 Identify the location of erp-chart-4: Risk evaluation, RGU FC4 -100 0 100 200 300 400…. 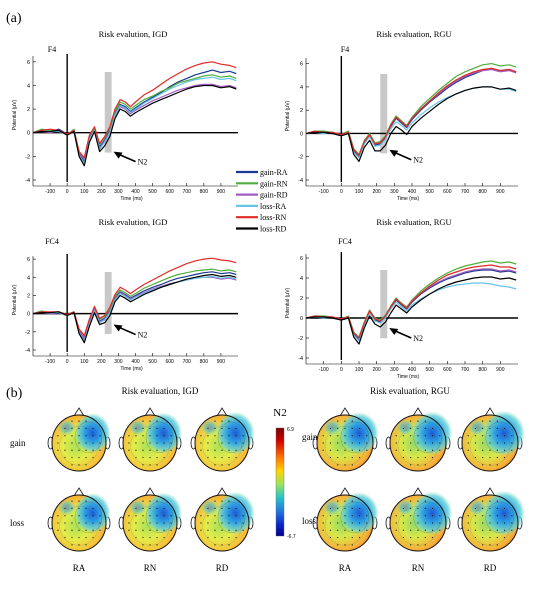
(401, 298).